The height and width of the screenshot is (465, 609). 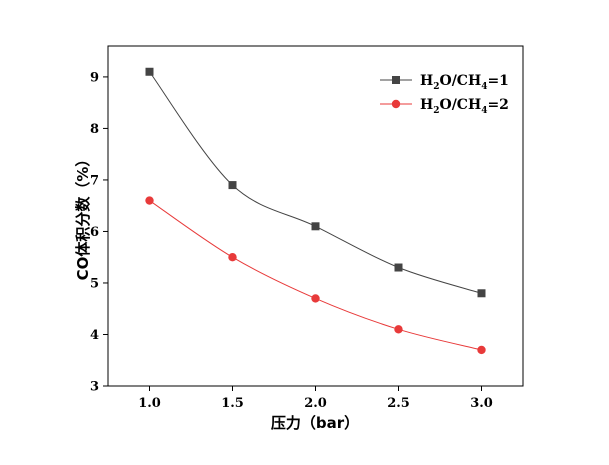 I want to click on y-axis-title: CO体积分数（%）, so click(x=83, y=216).